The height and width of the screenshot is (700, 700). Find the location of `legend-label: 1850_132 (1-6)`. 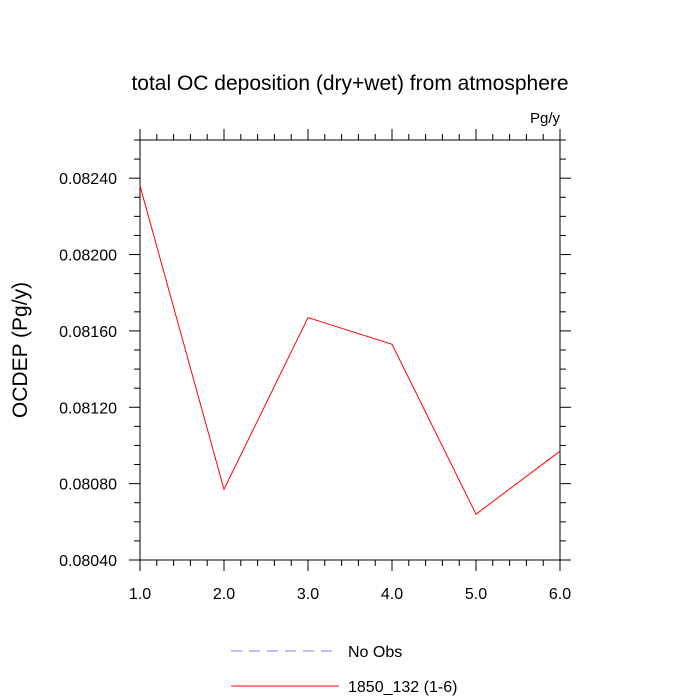

legend-label: 1850_132 (1-6) is located at coordinates (402, 687).